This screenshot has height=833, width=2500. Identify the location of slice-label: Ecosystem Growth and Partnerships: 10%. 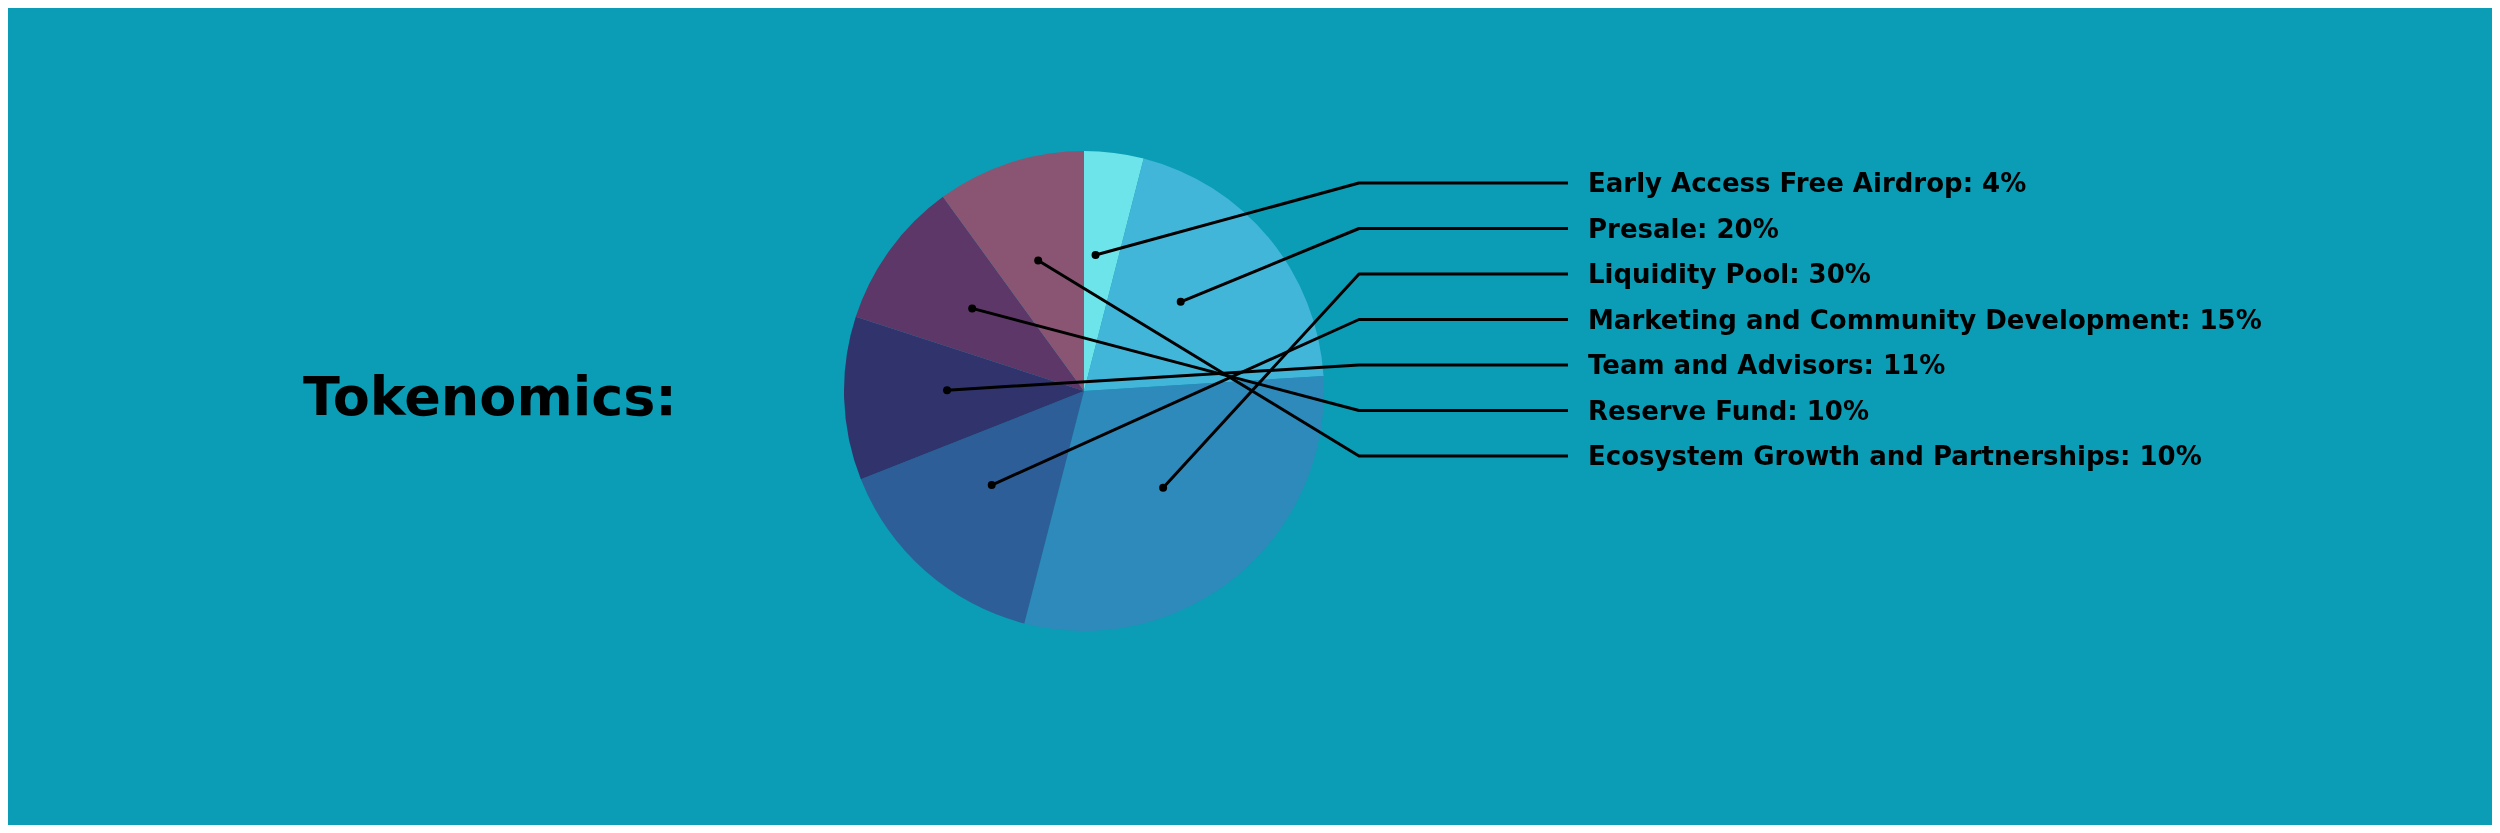
(1895, 456).